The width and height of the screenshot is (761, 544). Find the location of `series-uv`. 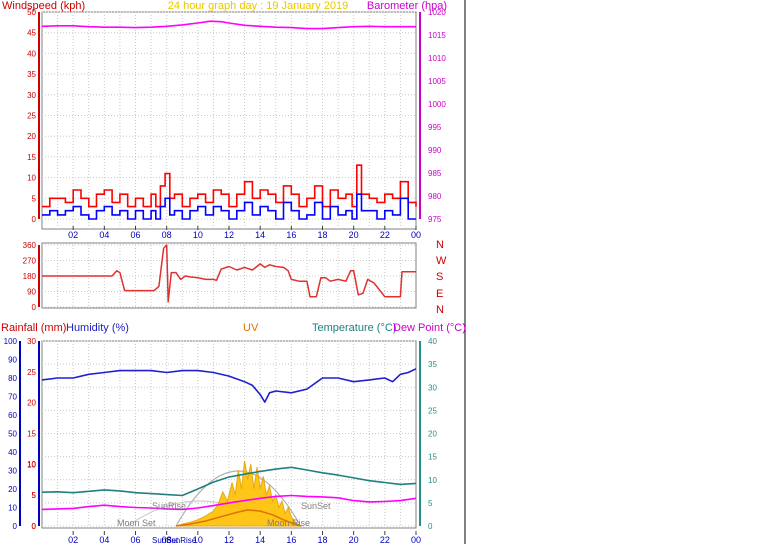

series-uv is located at coordinates (238, 518).